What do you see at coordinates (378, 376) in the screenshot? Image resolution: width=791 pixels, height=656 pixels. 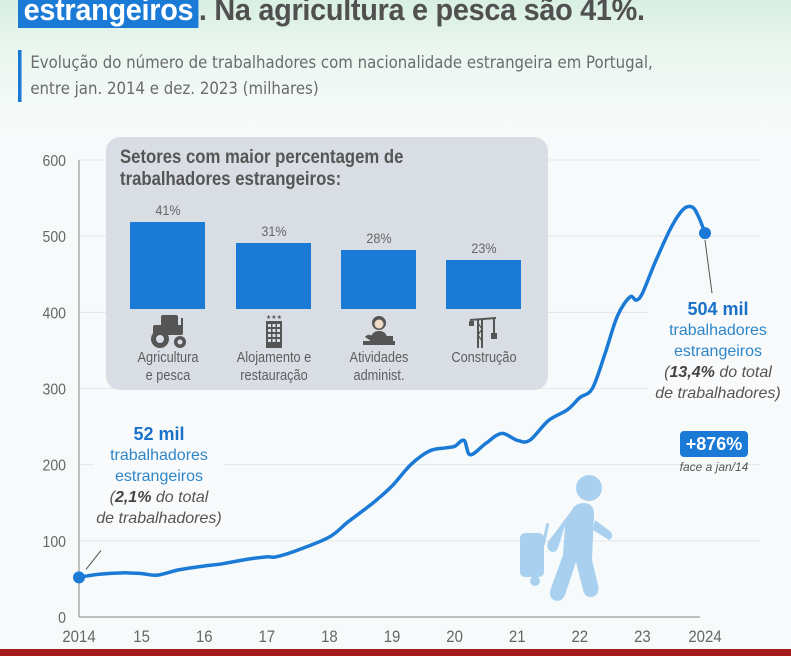 I see `inset-category-line: administ.` at bounding box center [378, 376].